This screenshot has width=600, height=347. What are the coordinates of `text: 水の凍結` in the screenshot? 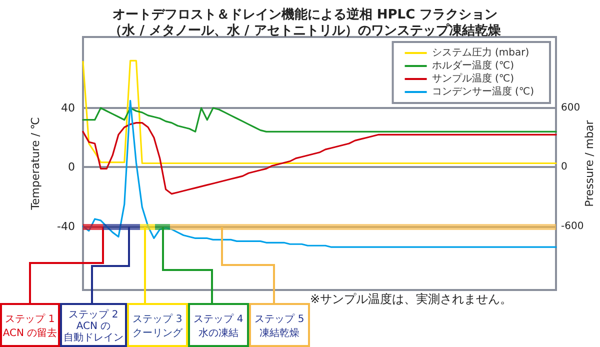 It's located at (218, 333).